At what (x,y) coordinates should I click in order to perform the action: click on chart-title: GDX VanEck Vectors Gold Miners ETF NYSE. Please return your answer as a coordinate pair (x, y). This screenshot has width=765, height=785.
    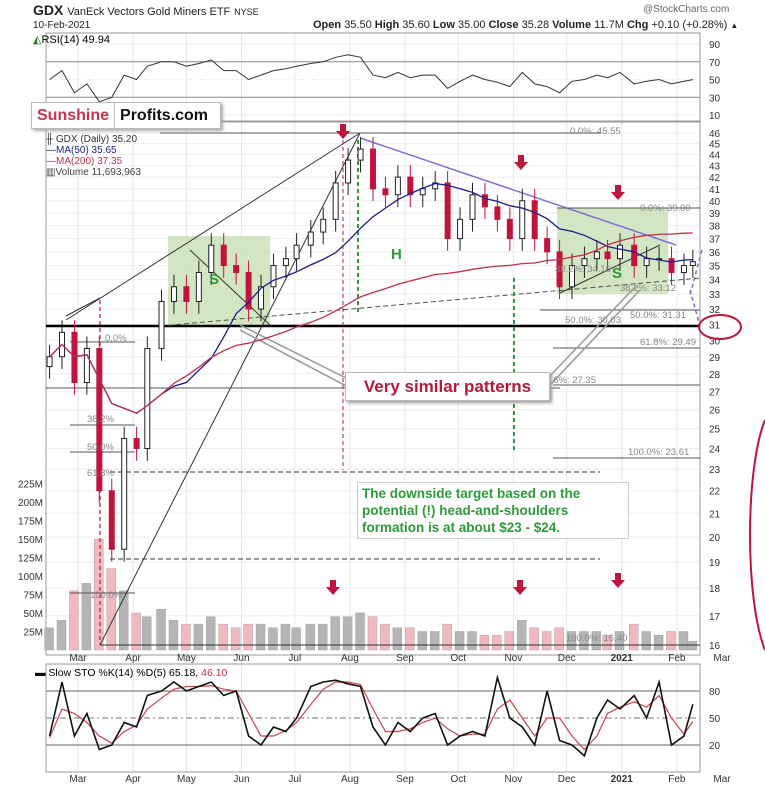
    Looking at the image, I should click on (146, 10).